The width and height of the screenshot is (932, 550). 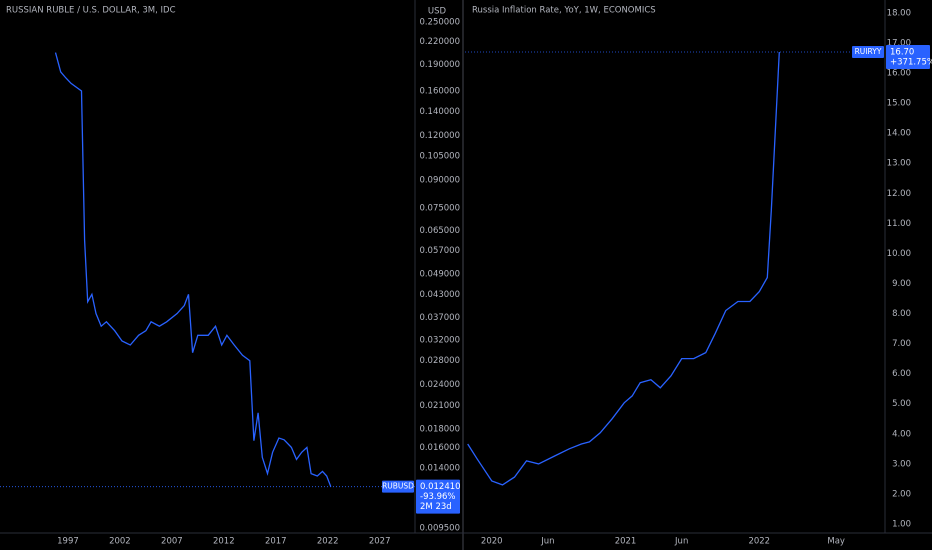 I want to click on y-tick-label: 7.00, so click(x=901, y=344).